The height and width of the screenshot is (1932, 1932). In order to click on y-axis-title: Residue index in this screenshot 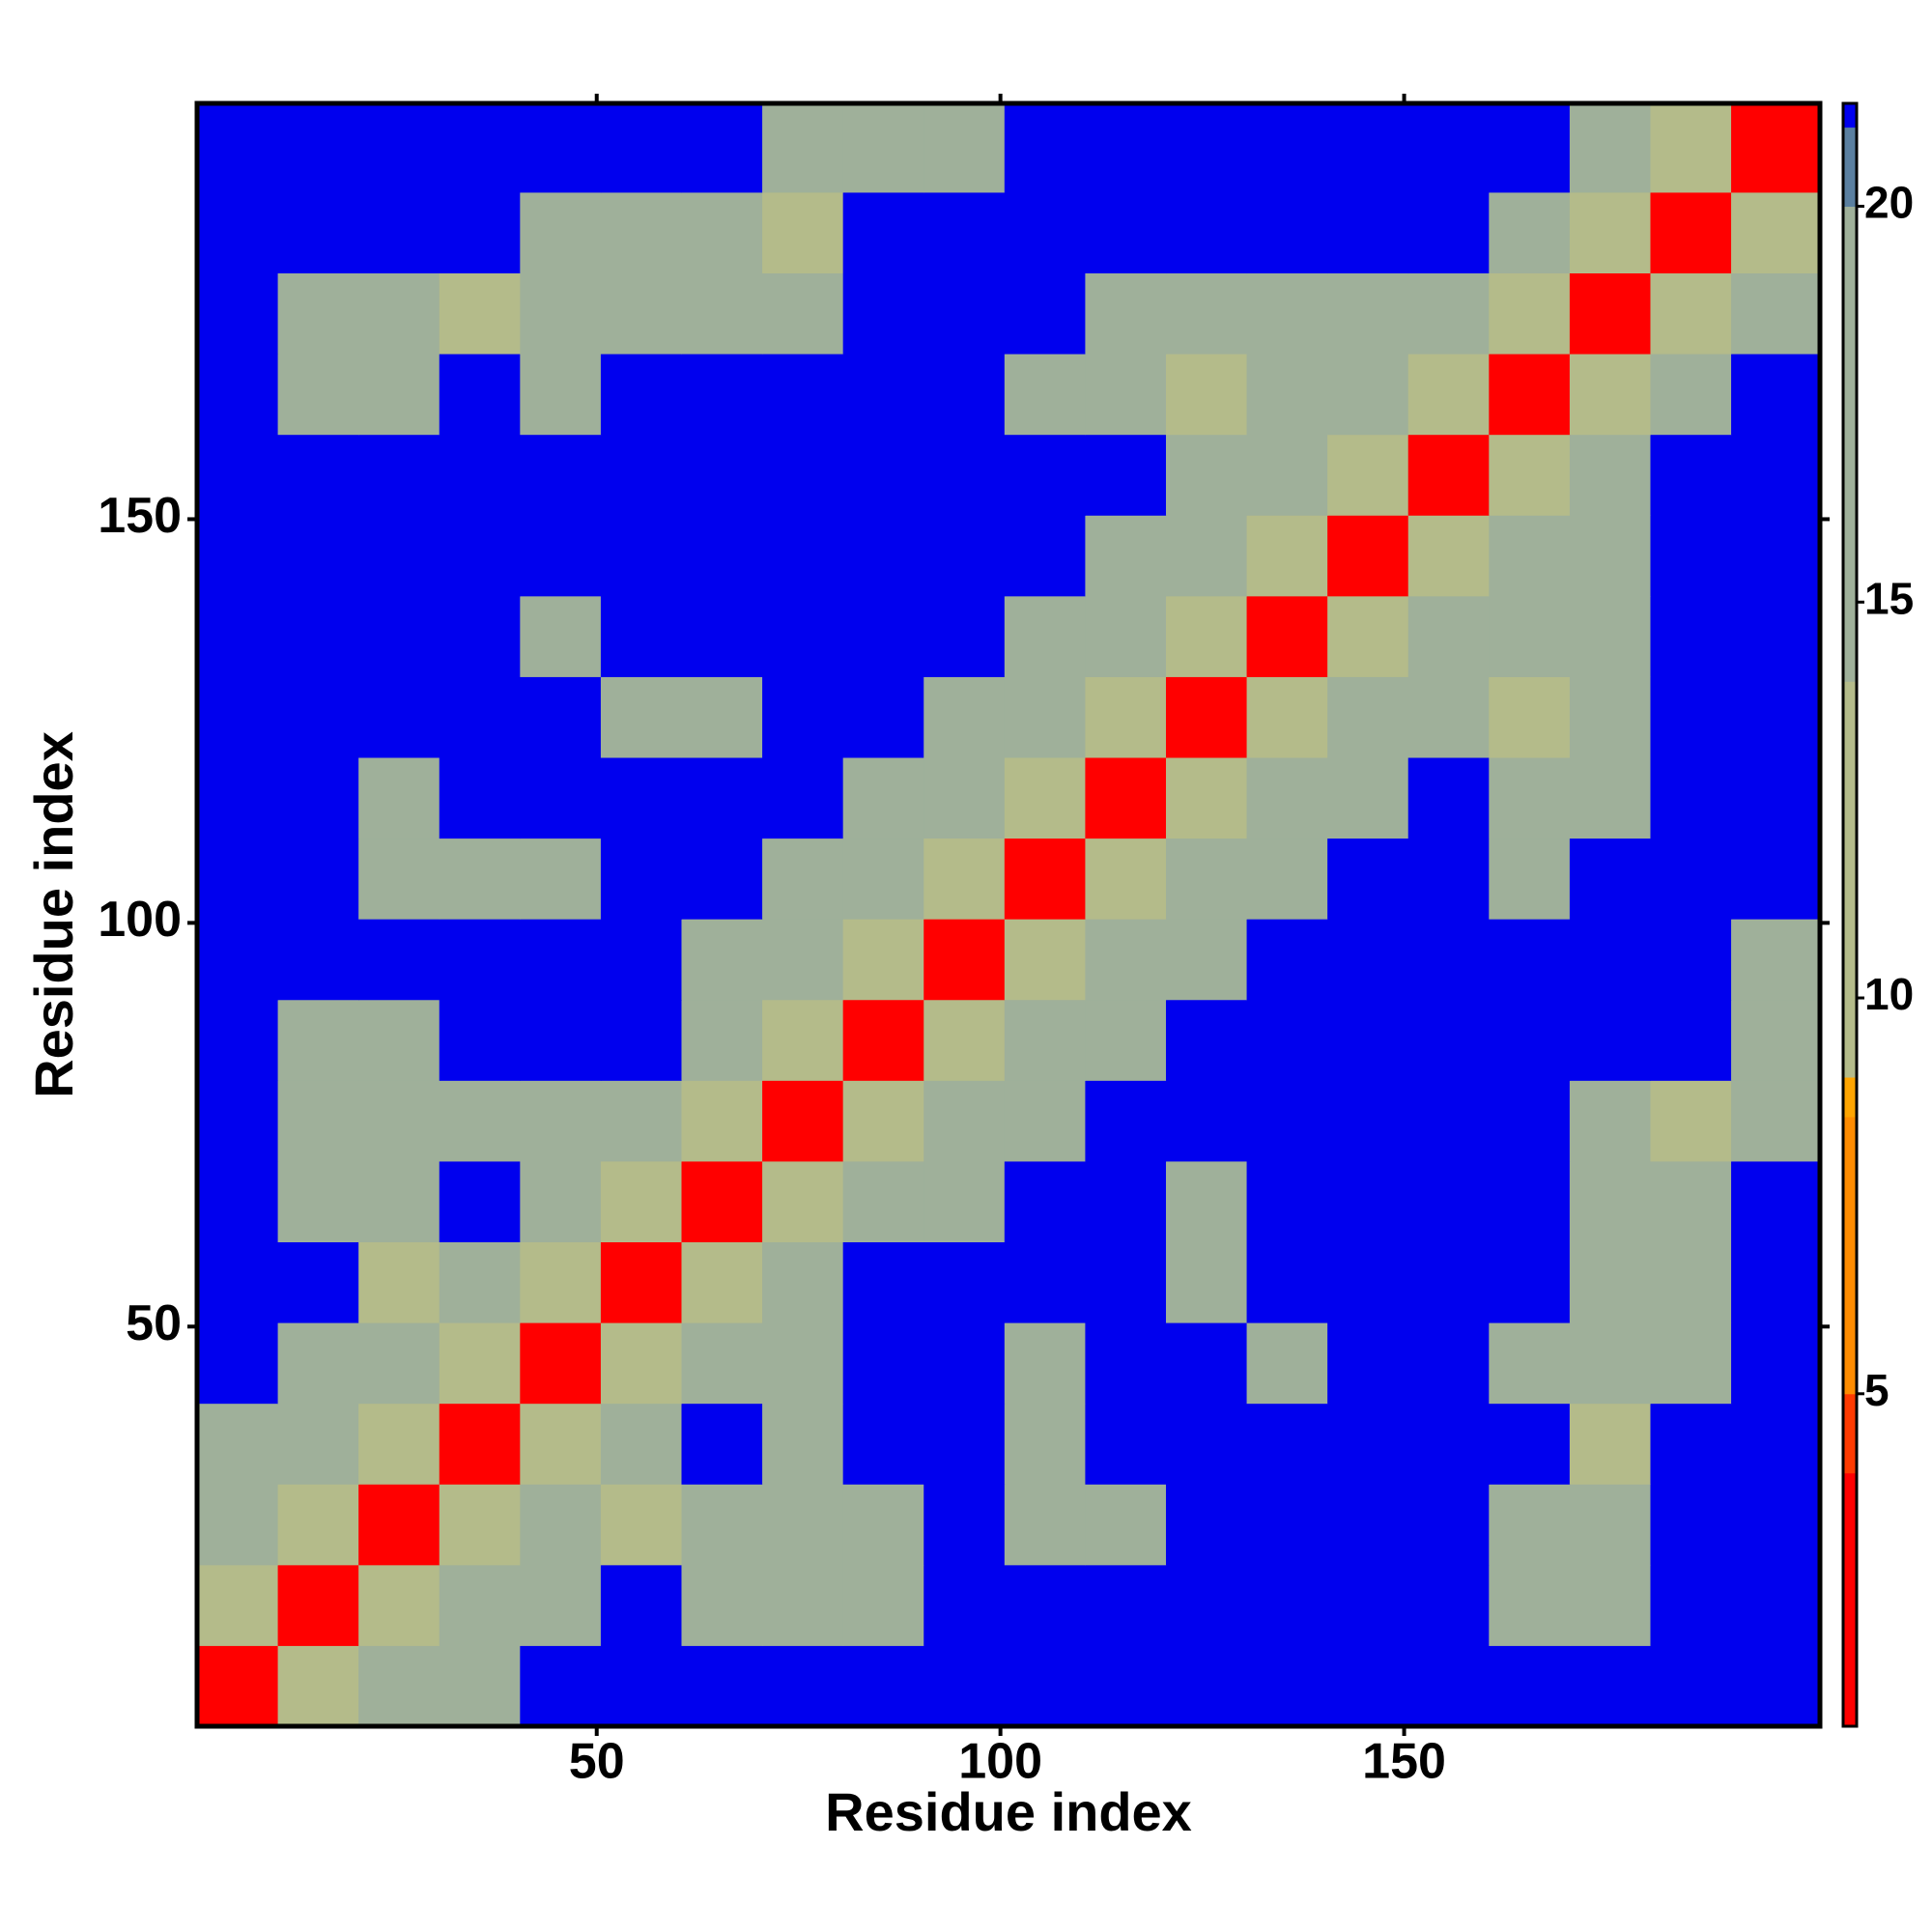, I will do `click(53, 914)`.